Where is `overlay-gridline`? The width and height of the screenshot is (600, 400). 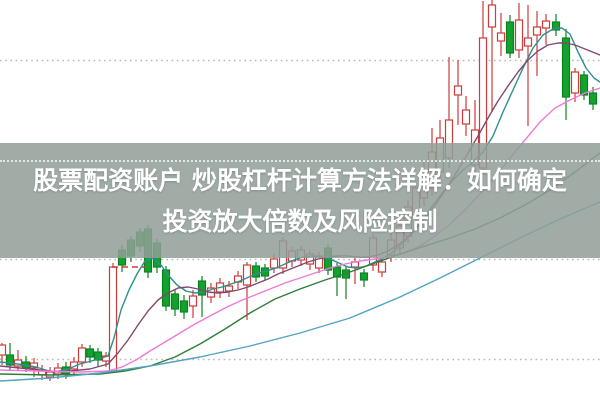 overlay-gridline is located at coordinates (300, 161).